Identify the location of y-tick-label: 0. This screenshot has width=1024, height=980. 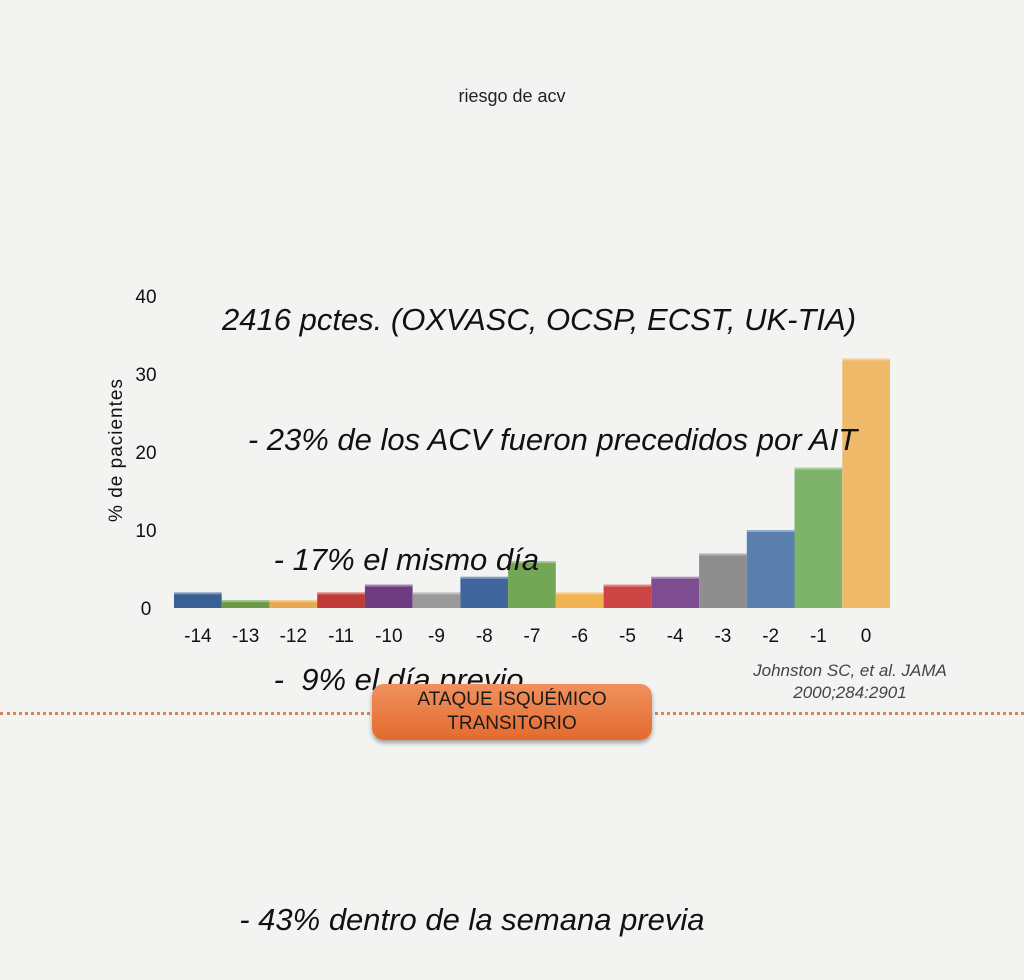
(146, 609).